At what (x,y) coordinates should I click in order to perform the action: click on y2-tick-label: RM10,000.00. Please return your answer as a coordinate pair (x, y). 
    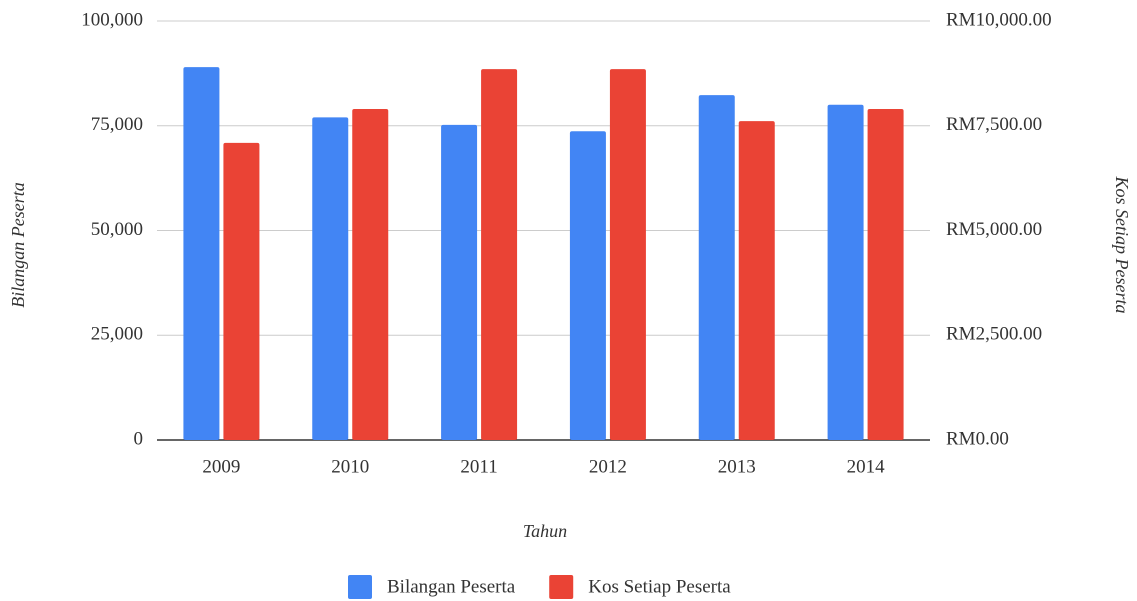
    Looking at the image, I should click on (999, 19).